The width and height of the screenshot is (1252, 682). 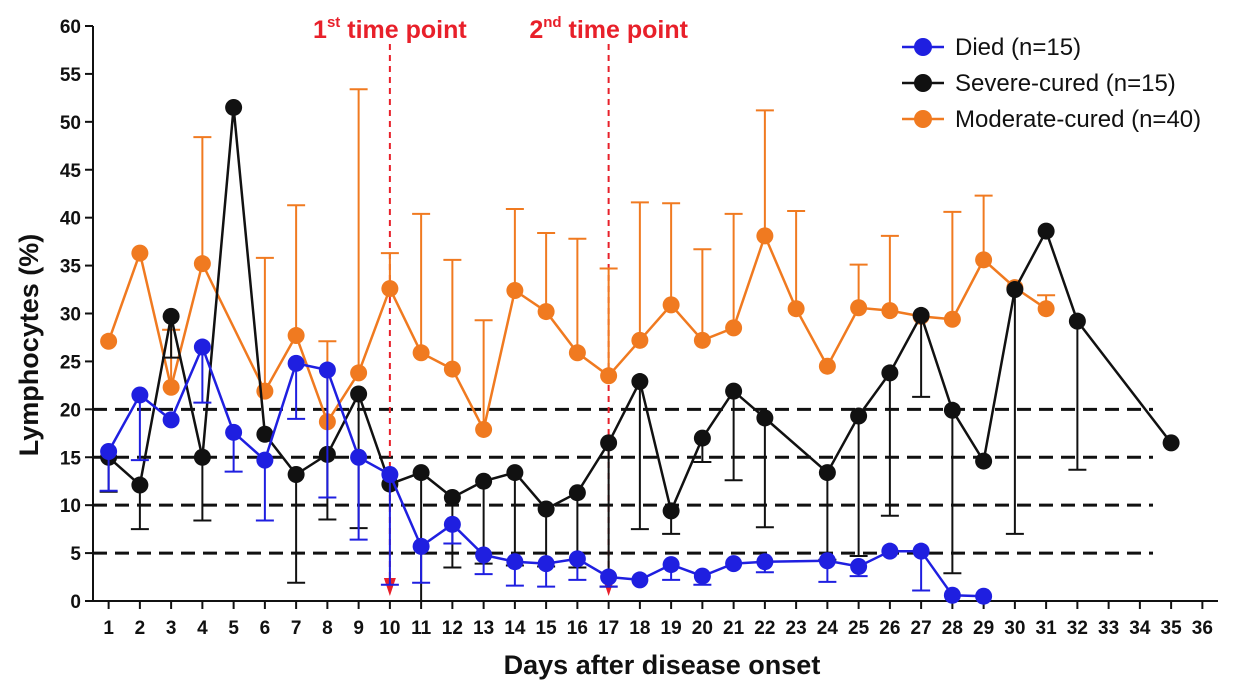 I want to click on time-point-number: 1, so click(x=320, y=30).